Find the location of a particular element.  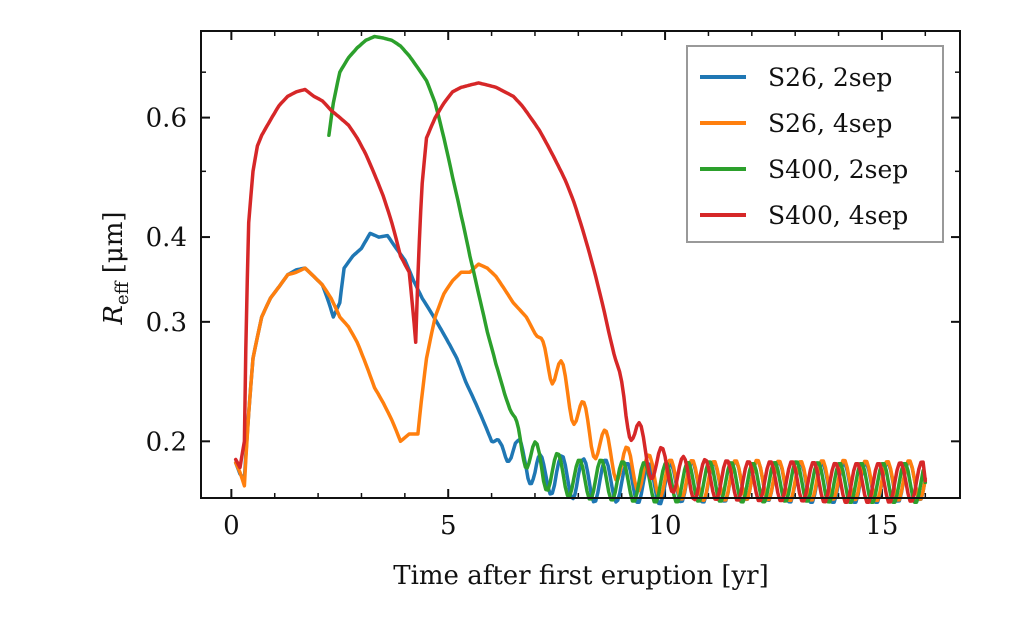

y-axis-label-main: R is located at coordinates (114, 315).